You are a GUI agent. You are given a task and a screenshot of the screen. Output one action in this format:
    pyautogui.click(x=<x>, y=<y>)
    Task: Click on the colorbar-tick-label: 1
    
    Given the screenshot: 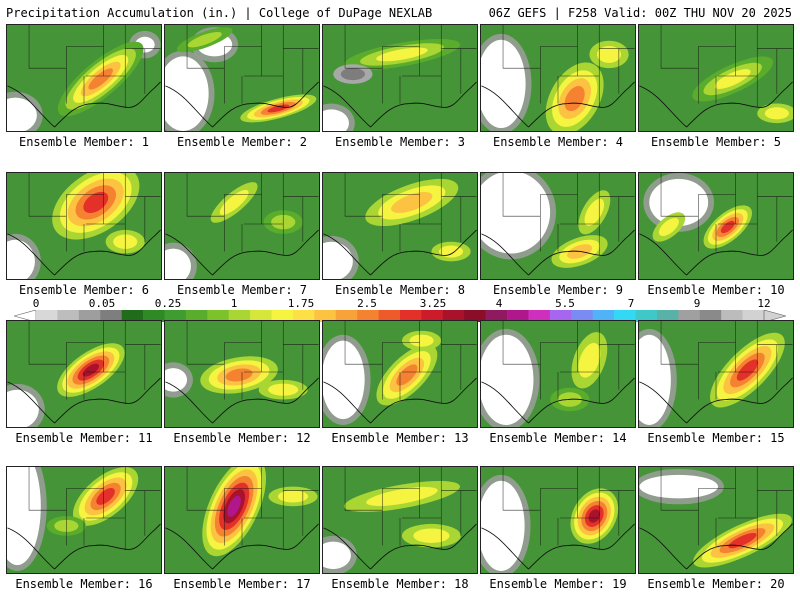 What is the action you would take?
    pyautogui.click(x=234, y=303)
    